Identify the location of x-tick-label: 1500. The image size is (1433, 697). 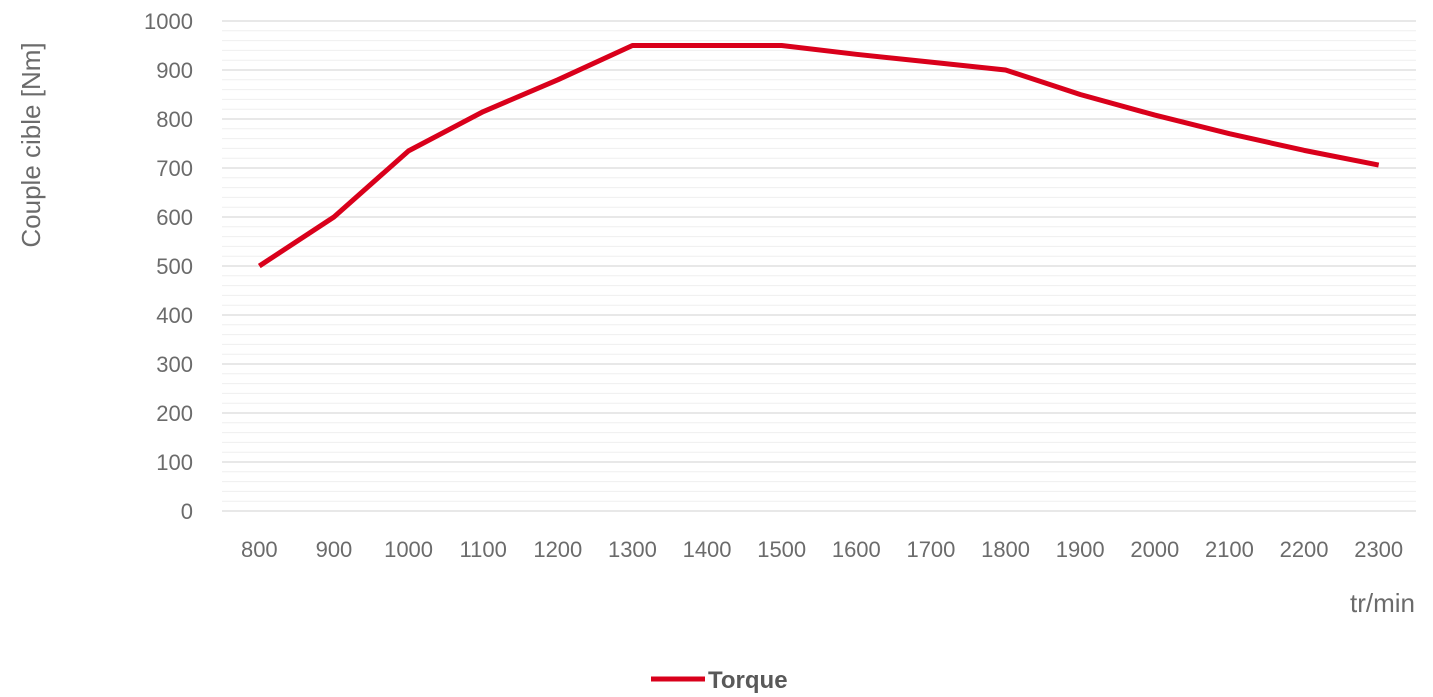
(781, 549).